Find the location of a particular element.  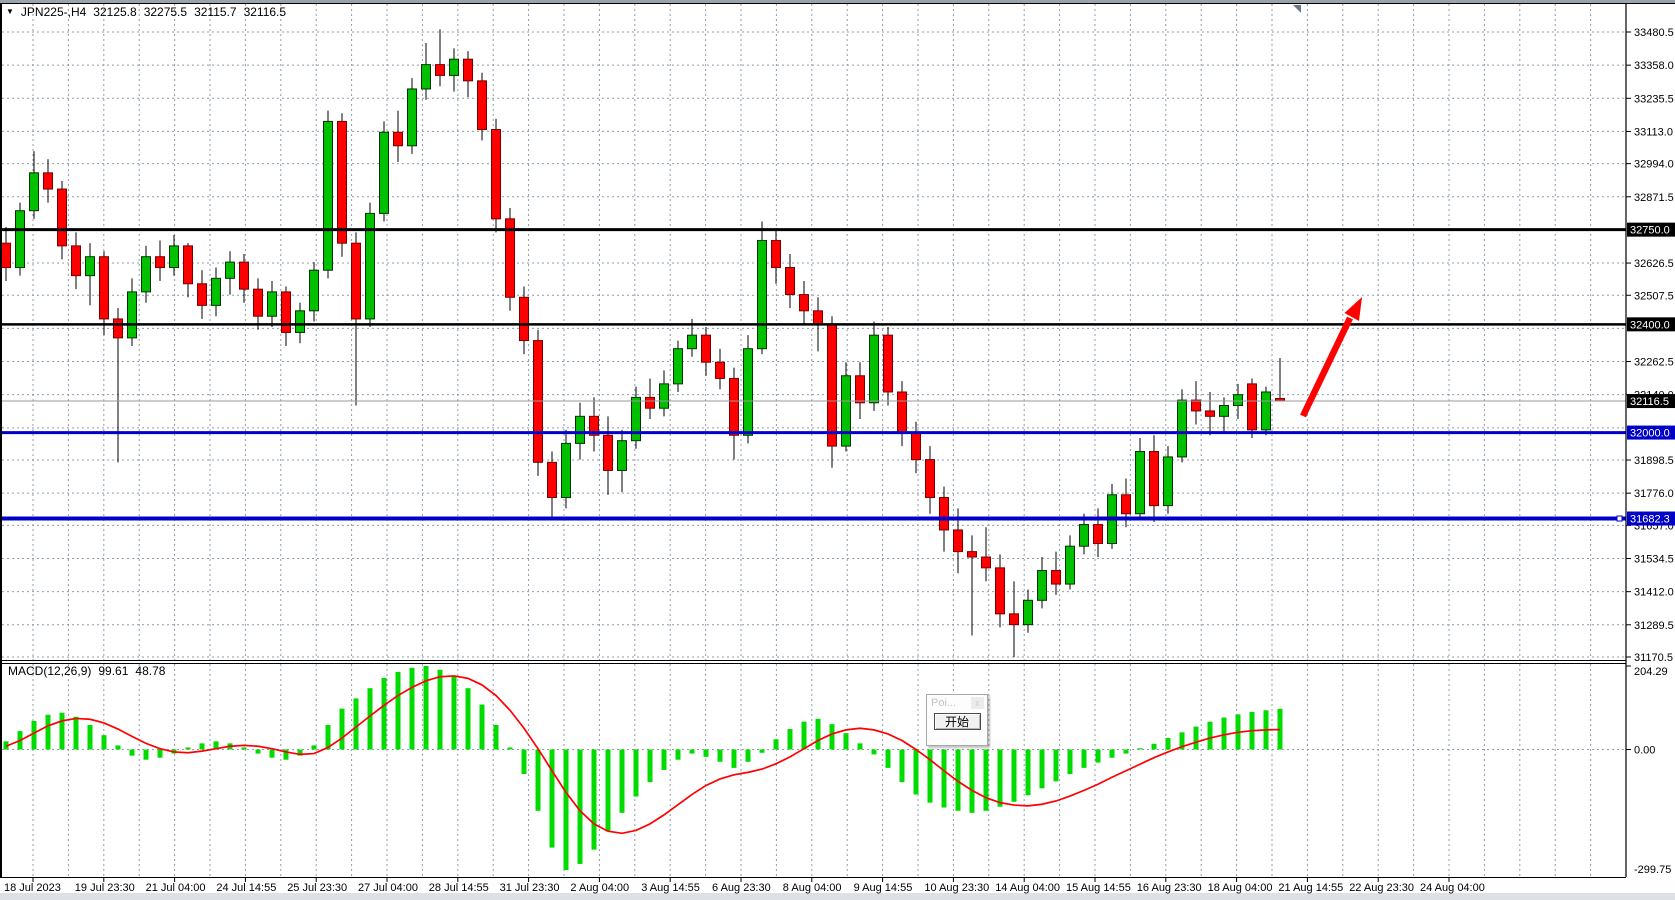

start-button: 开始 is located at coordinates (957, 721).